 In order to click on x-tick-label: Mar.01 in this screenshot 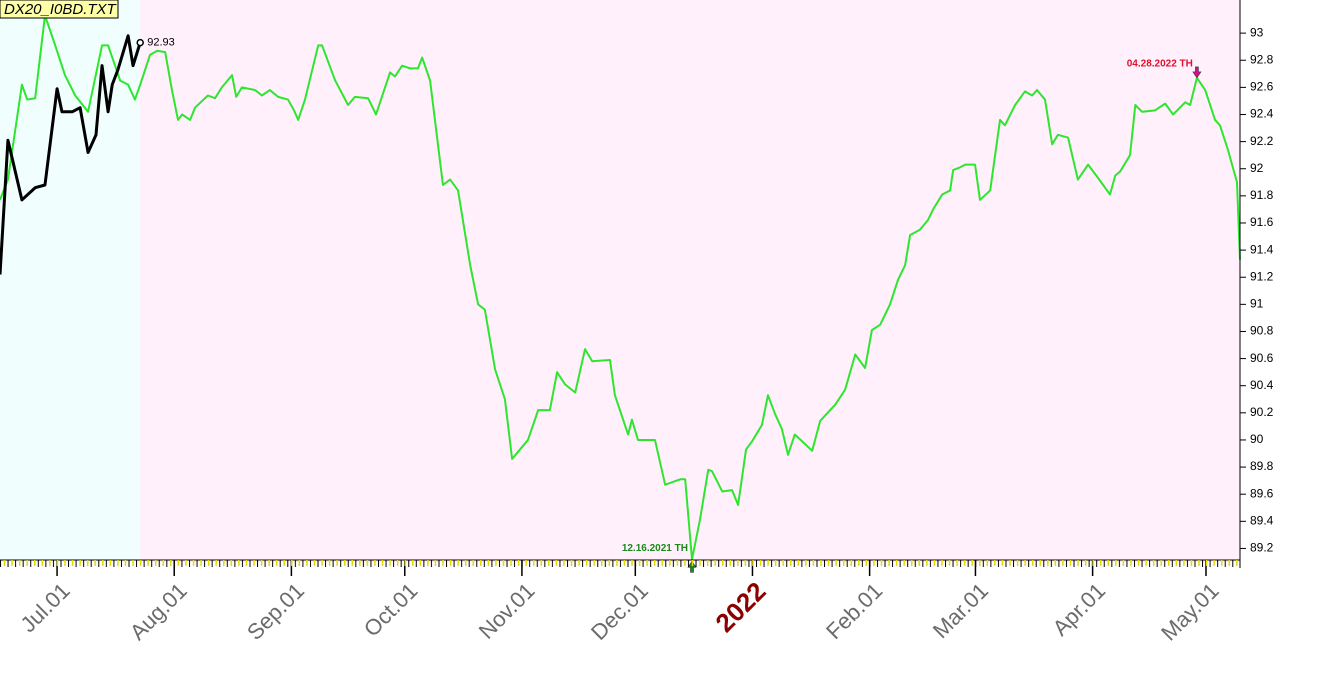, I will do `click(960, 610)`.